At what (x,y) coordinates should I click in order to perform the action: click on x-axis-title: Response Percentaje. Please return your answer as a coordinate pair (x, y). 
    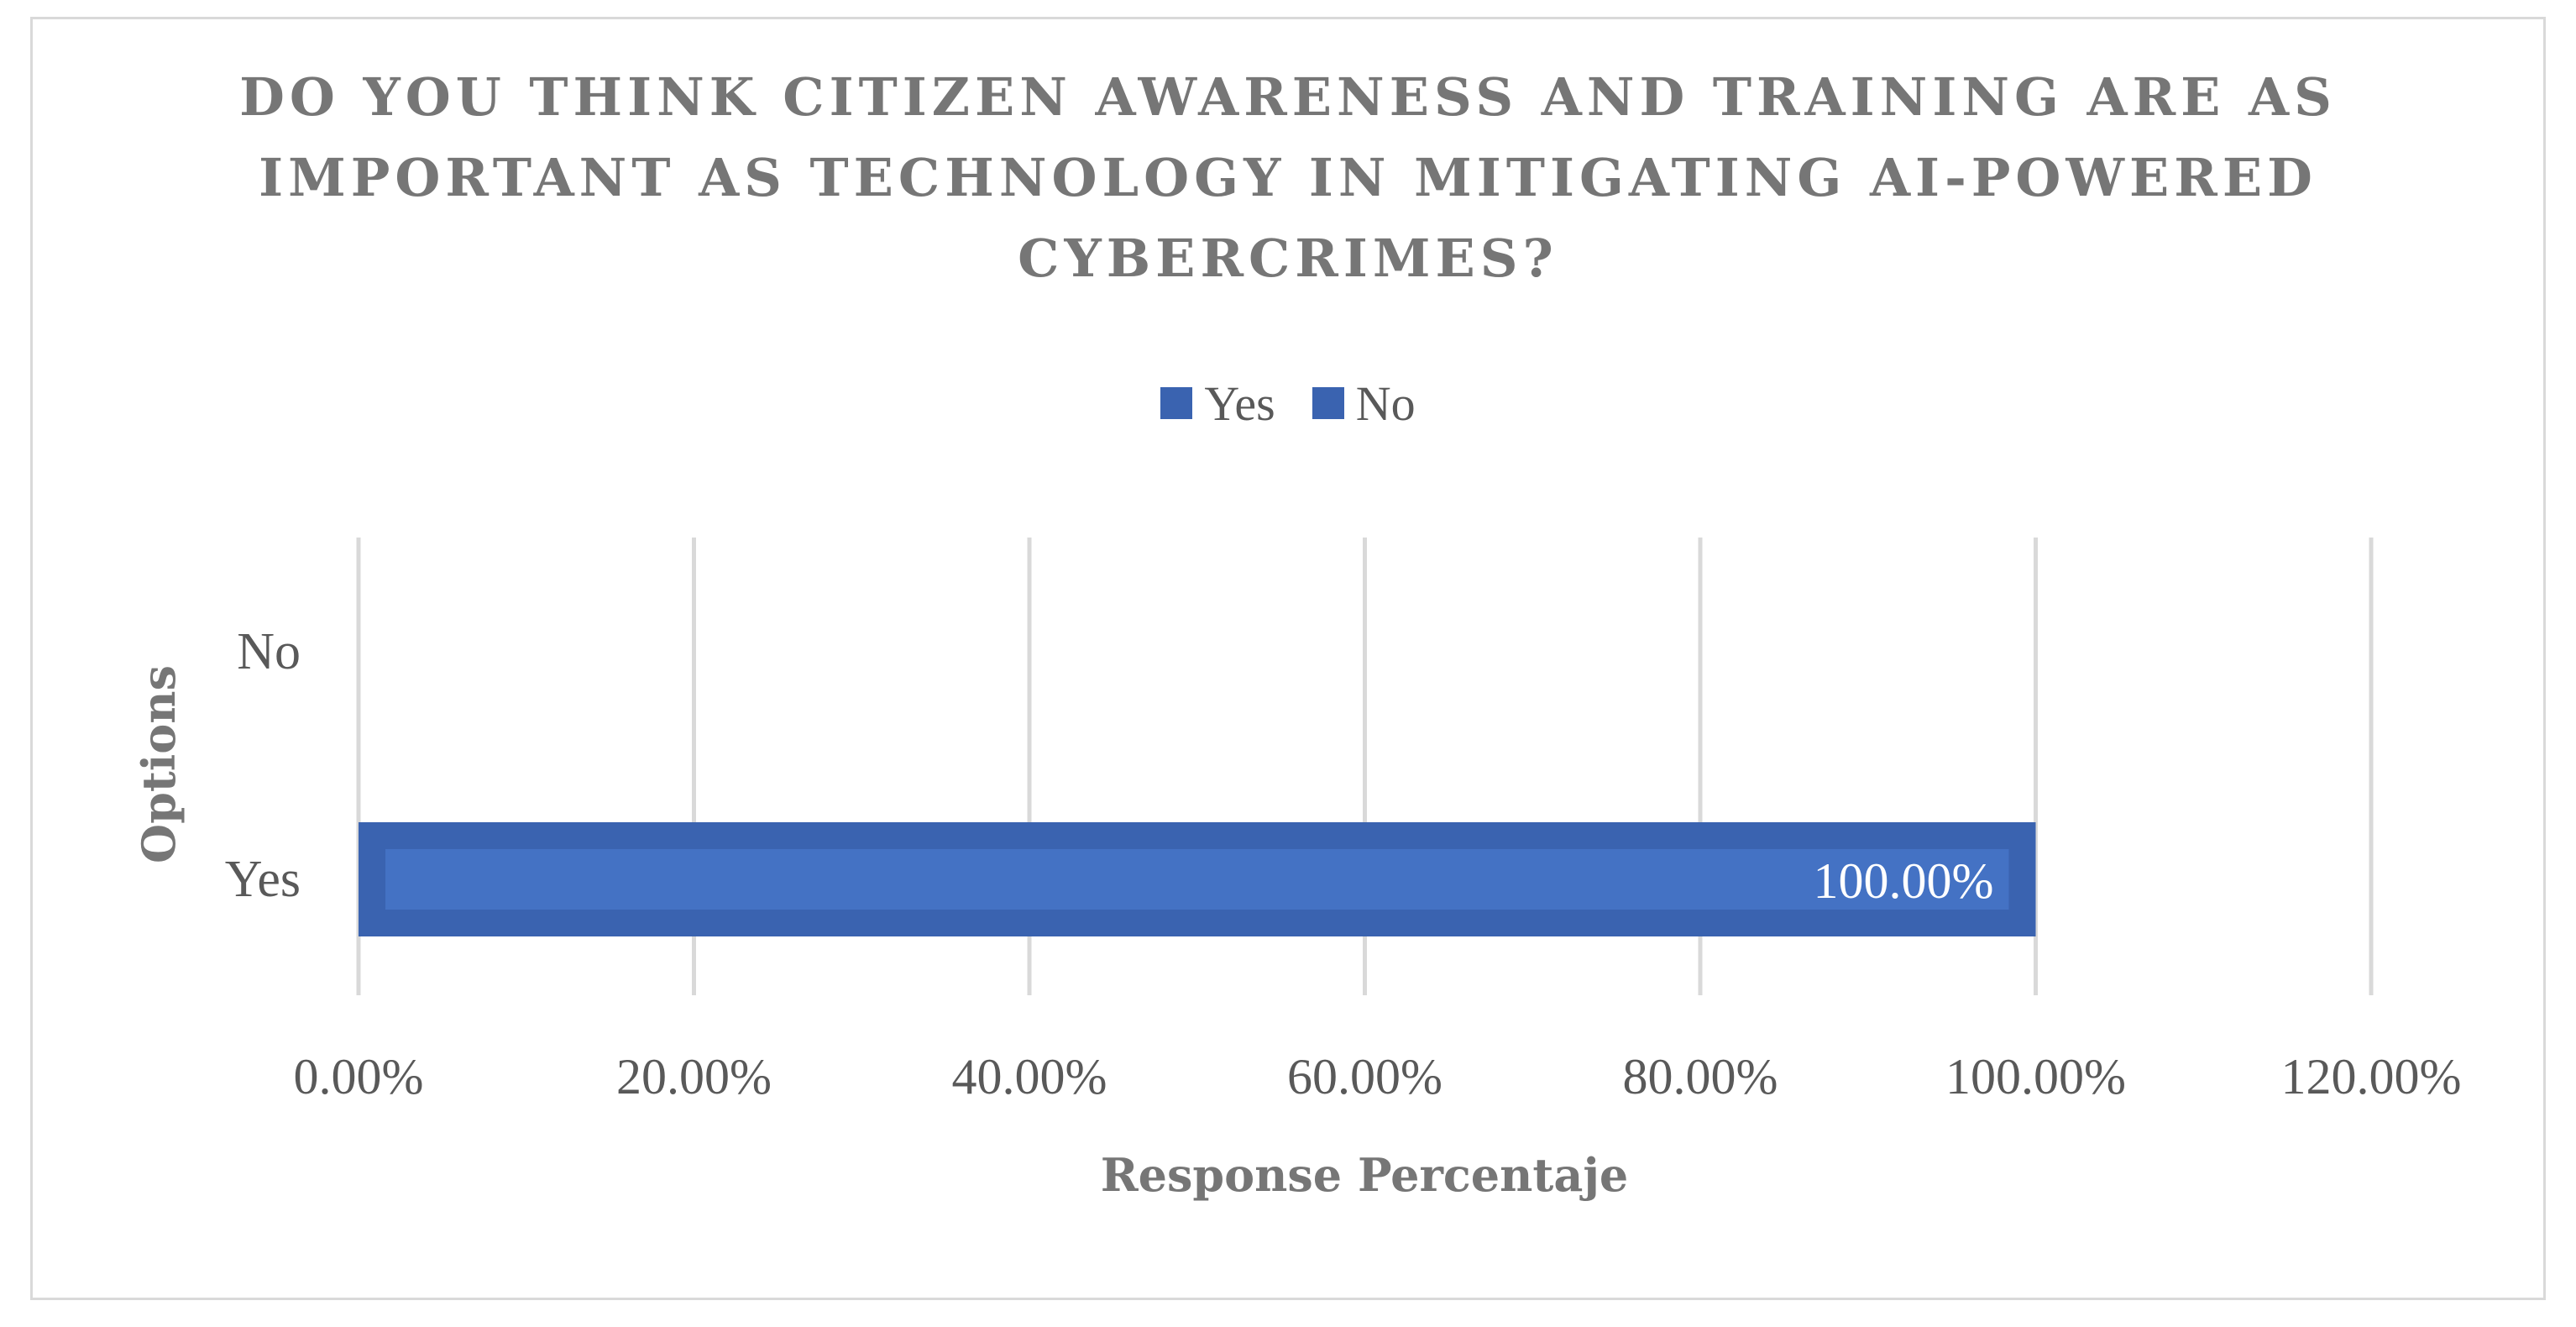
    Looking at the image, I should click on (1365, 1175).